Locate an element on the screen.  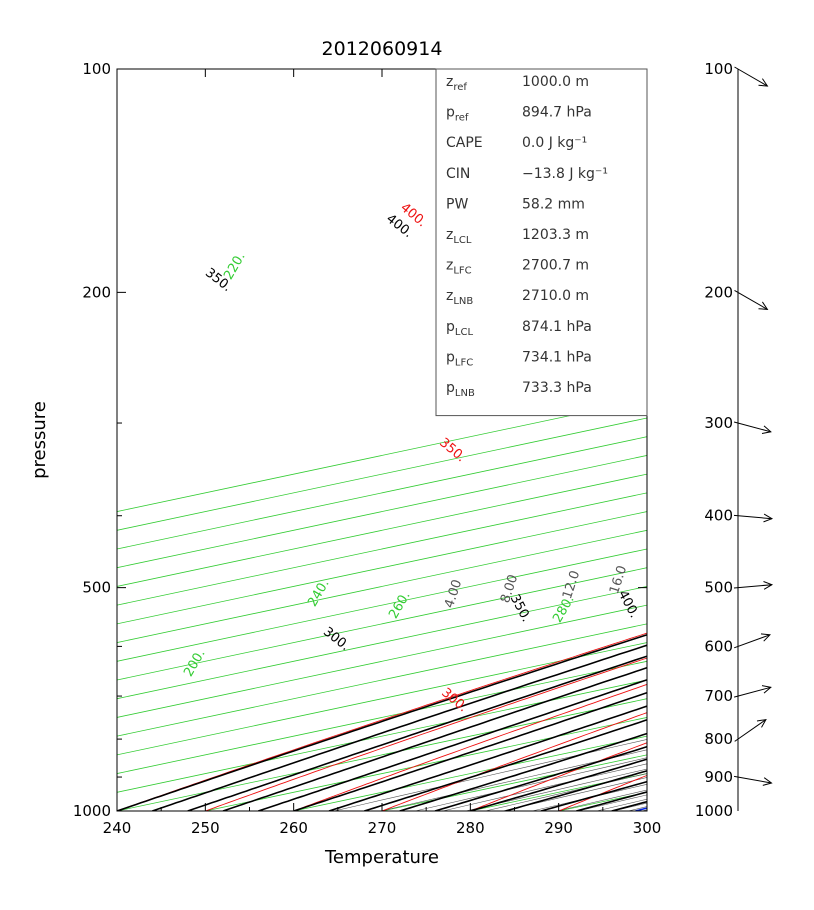
info-row-value: 1000.0 m is located at coordinates (555, 82).